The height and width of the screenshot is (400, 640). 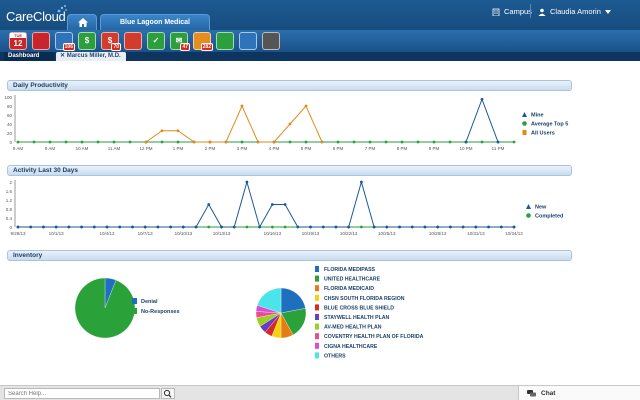 I want to click on tab-dashboard: Dashboard, so click(x=29, y=56).